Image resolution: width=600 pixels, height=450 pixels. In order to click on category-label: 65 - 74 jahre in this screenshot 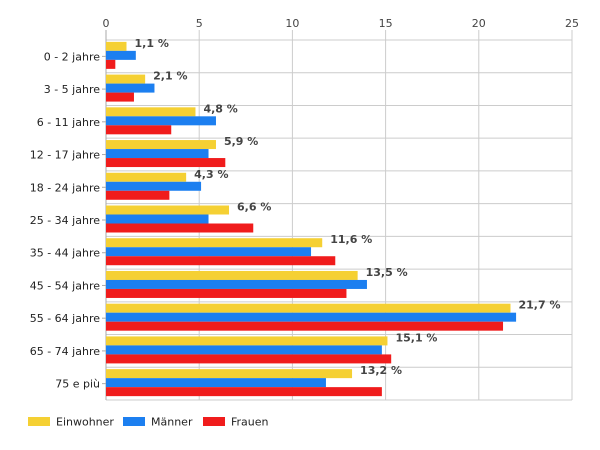, I will do `click(65, 351)`.